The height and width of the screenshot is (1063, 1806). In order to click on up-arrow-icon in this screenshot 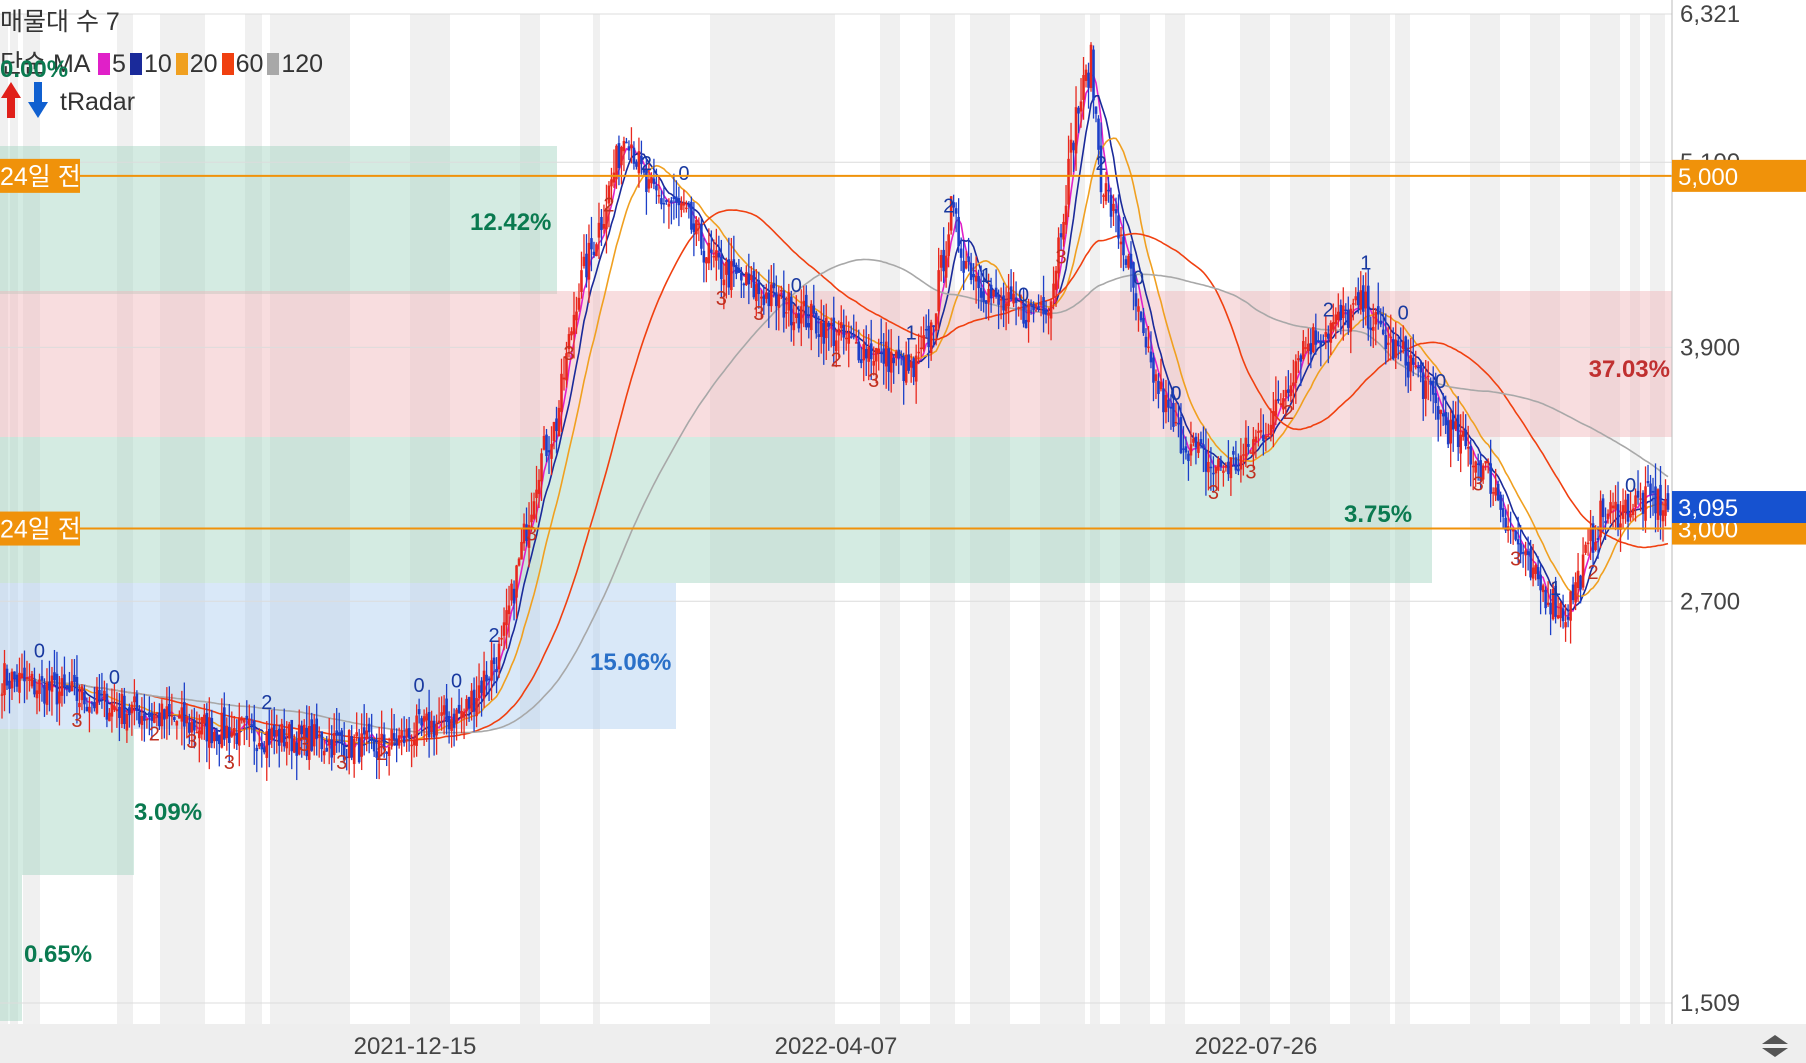, I will do `click(11, 100)`.